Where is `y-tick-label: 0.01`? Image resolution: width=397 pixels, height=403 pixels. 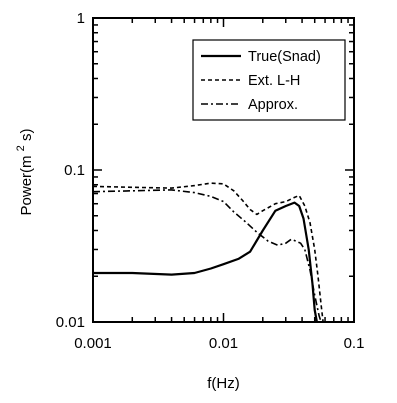 y-tick-label: 0.01 is located at coordinates (70, 322).